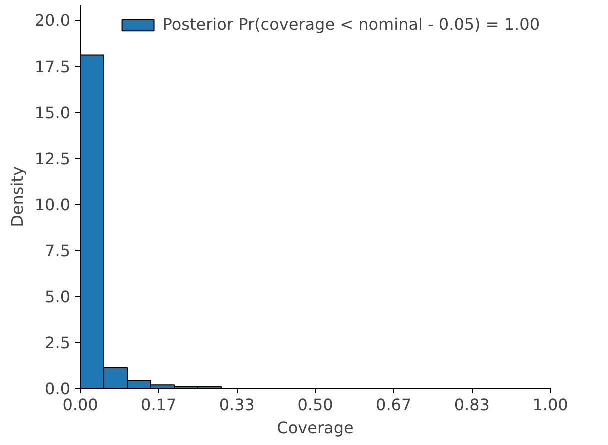  I want to click on x-axis-title: Coverage, so click(315, 428).